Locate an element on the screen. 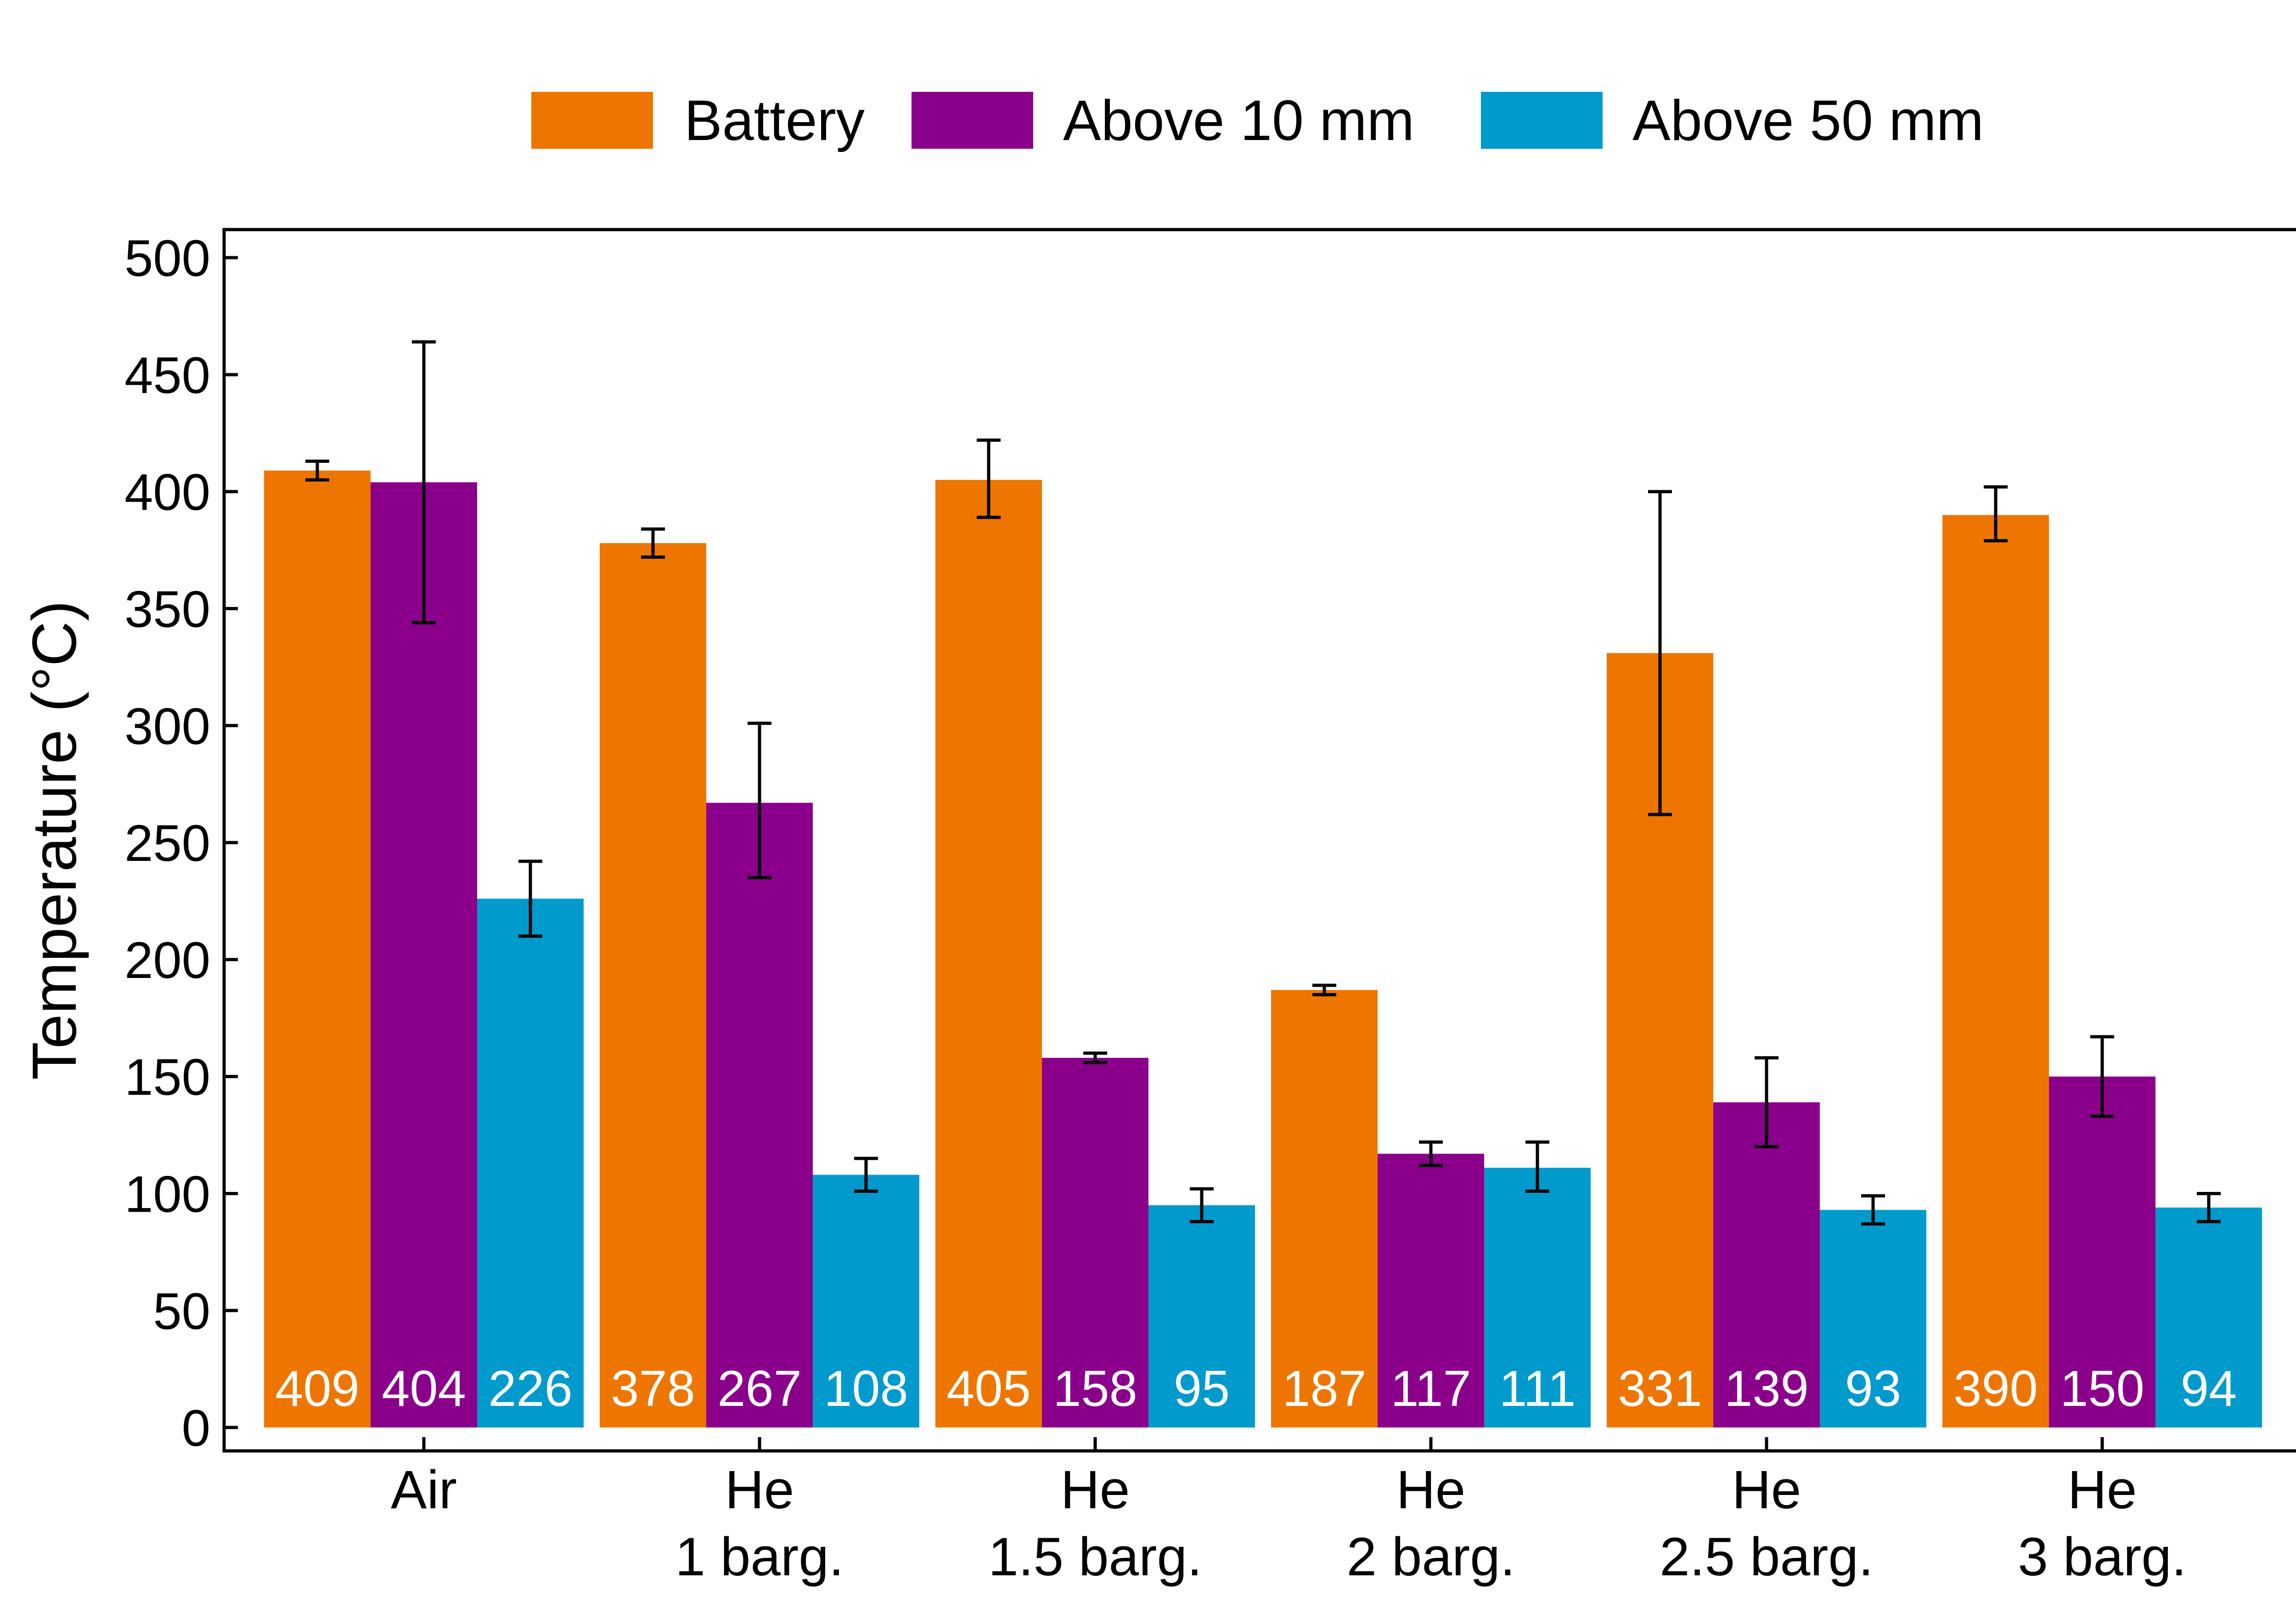 The width and height of the screenshot is (2296, 1607). value-label-1-0: 404 is located at coordinates (424, 1388).